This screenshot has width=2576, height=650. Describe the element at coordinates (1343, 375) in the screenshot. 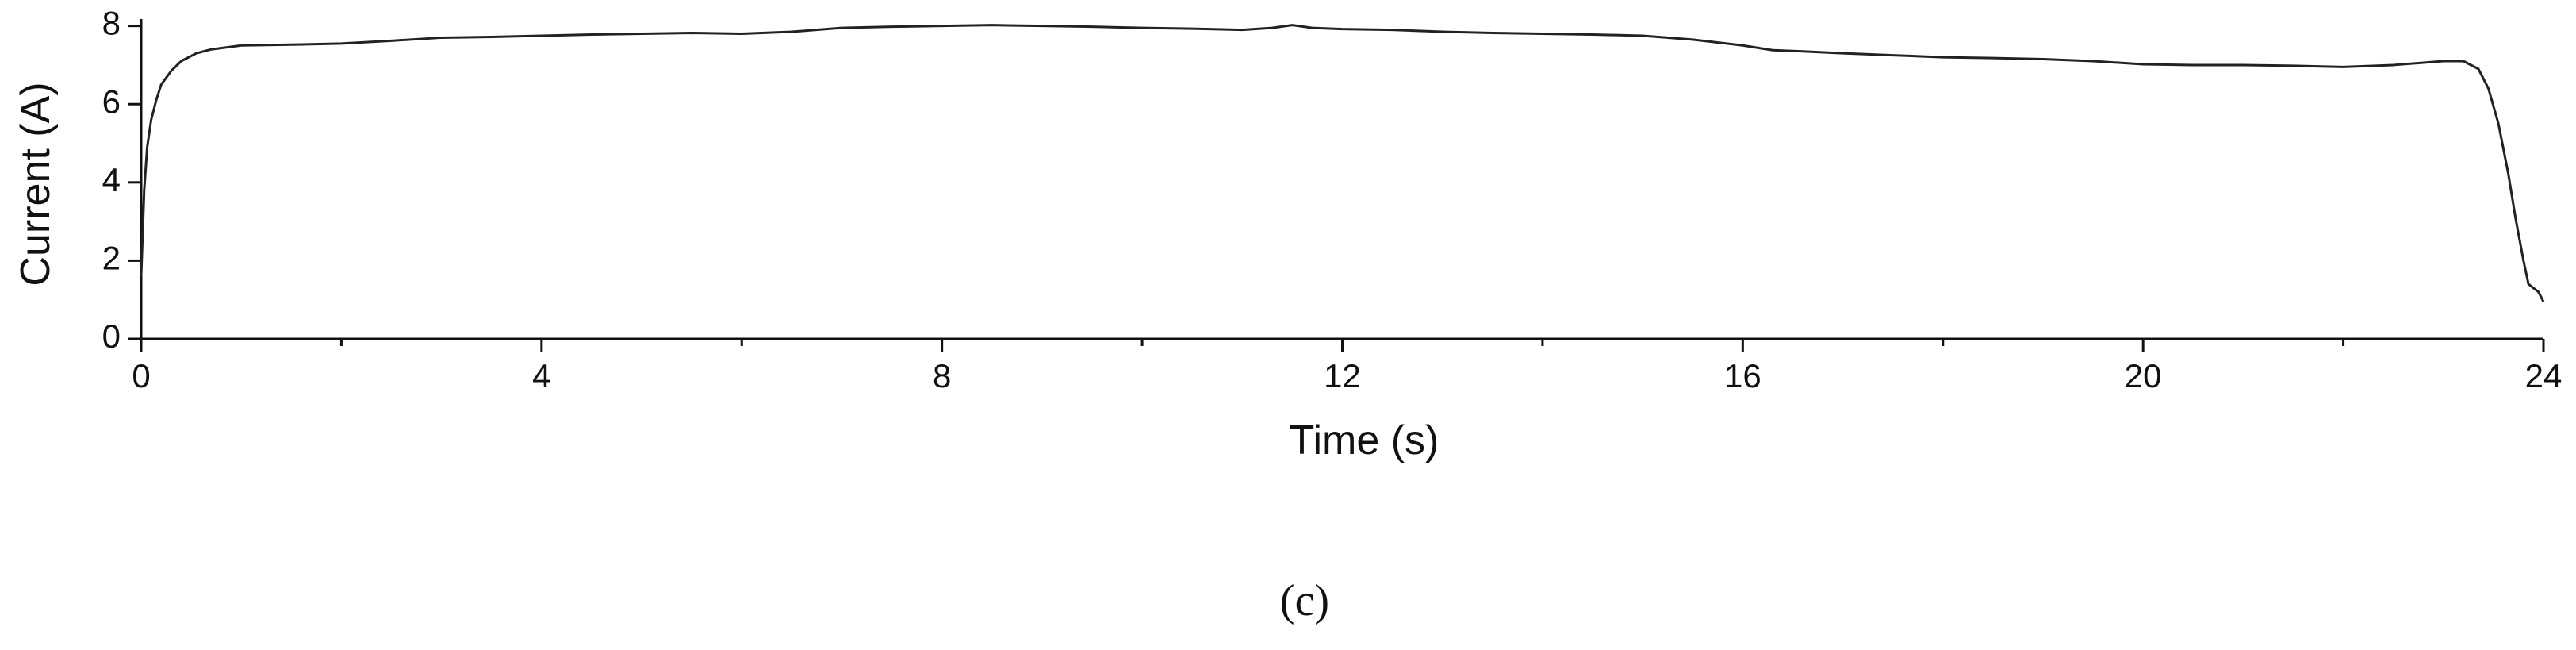

I see `x-tick-label: 12` at that location.